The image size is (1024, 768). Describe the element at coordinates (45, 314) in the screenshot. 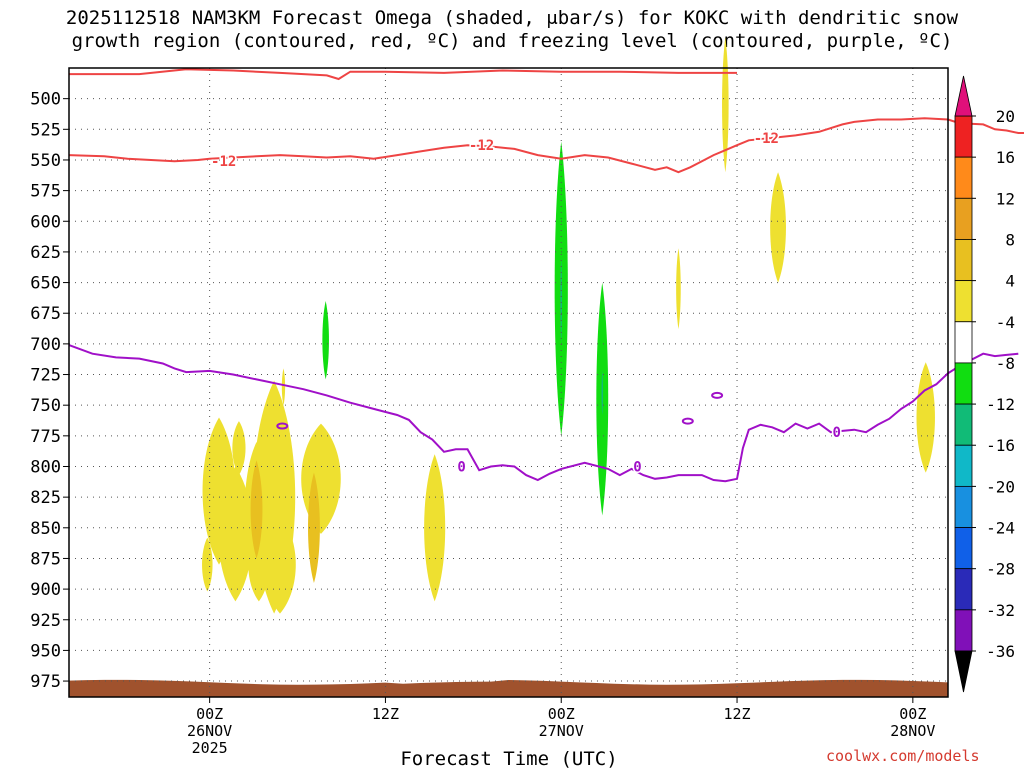

I see `y-tick-label-675: 675` at that location.